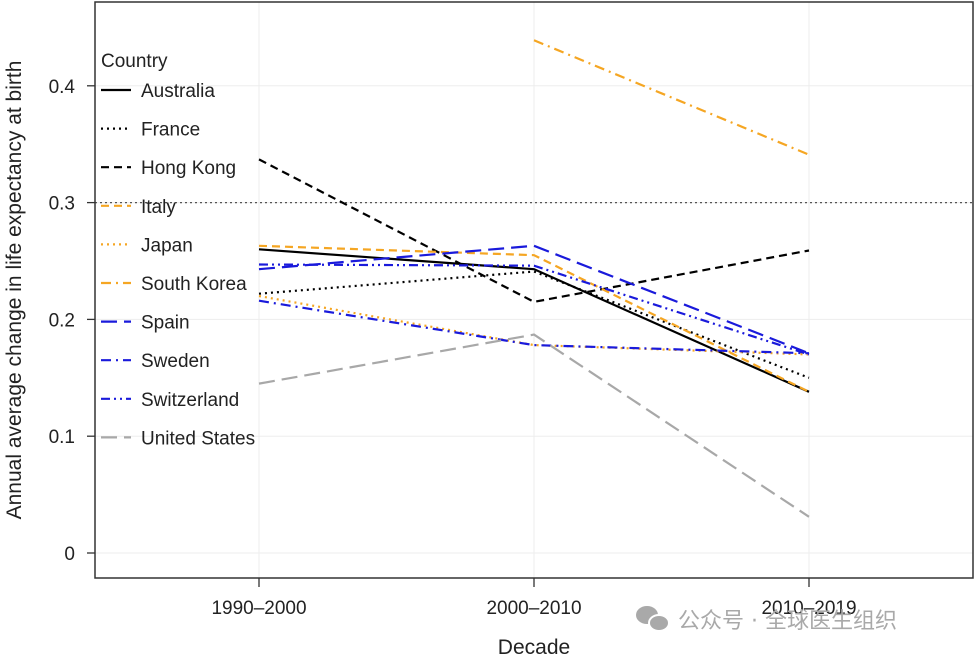 The width and height of the screenshot is (975, 656). Describe the element at coordinates (69, 554) in the screenshot. I see `y-tick-label: 0` at that location.